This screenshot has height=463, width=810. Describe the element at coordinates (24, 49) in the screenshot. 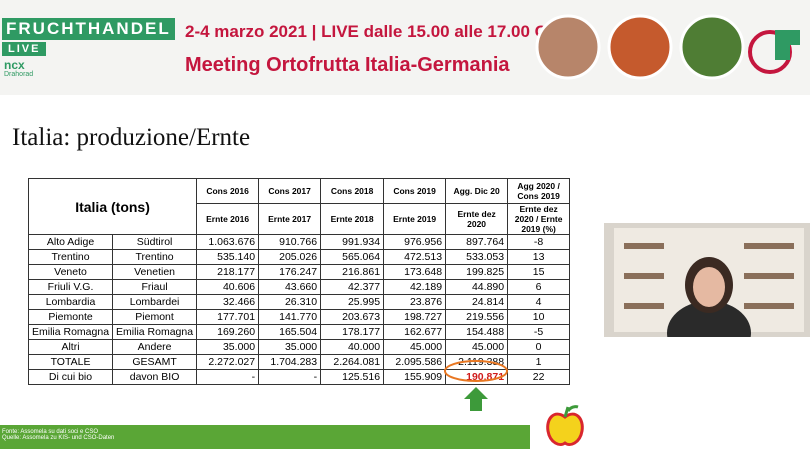

I see `live-badge: LIVE` at that location.